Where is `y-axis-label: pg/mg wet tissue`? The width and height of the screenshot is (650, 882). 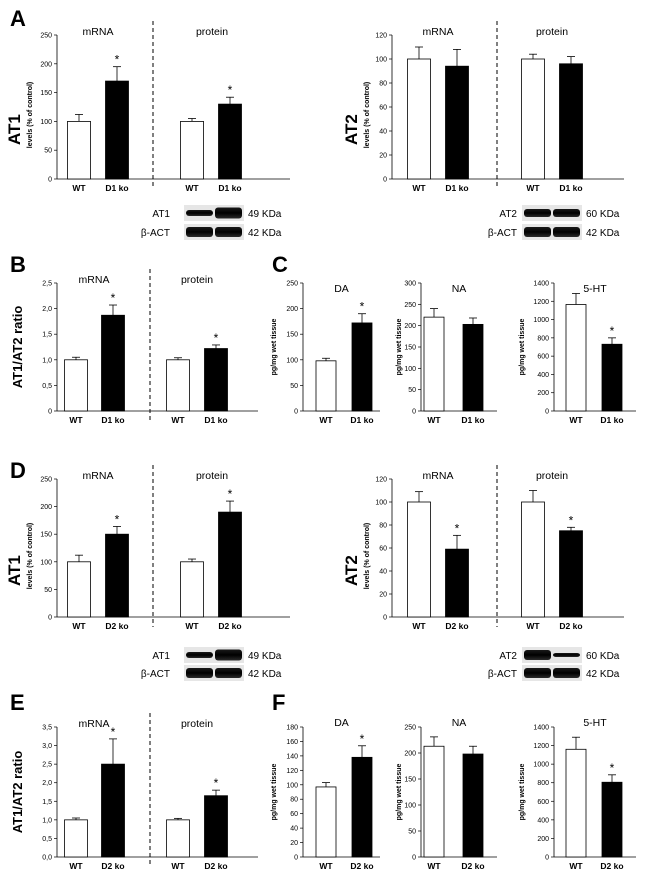
y-axis-label: pg/mg wet tissue is located at coordinates (522, 347).